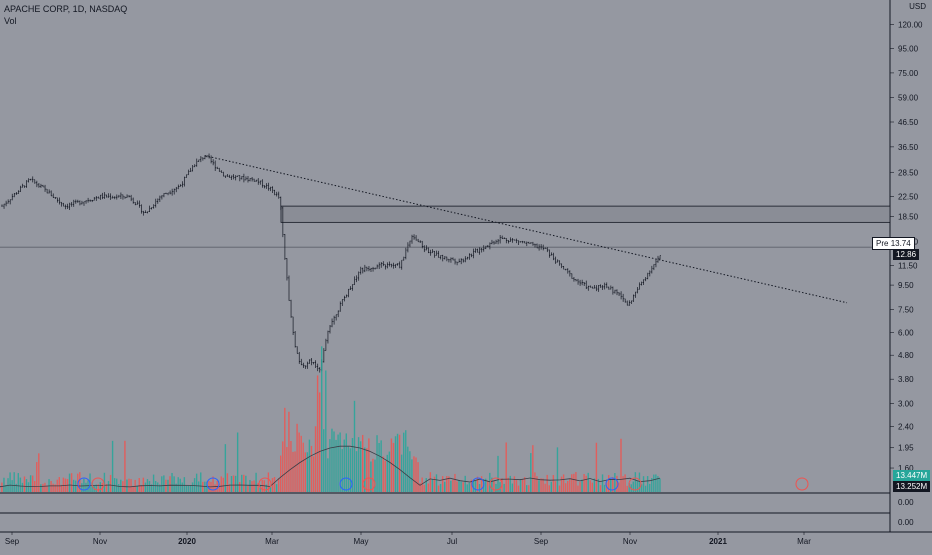 The width and height of the screenshot is (932, 555). Describe the element at coordinates (804, 541) in the screenshot. I see `time-tick-label: Mar` at that location.